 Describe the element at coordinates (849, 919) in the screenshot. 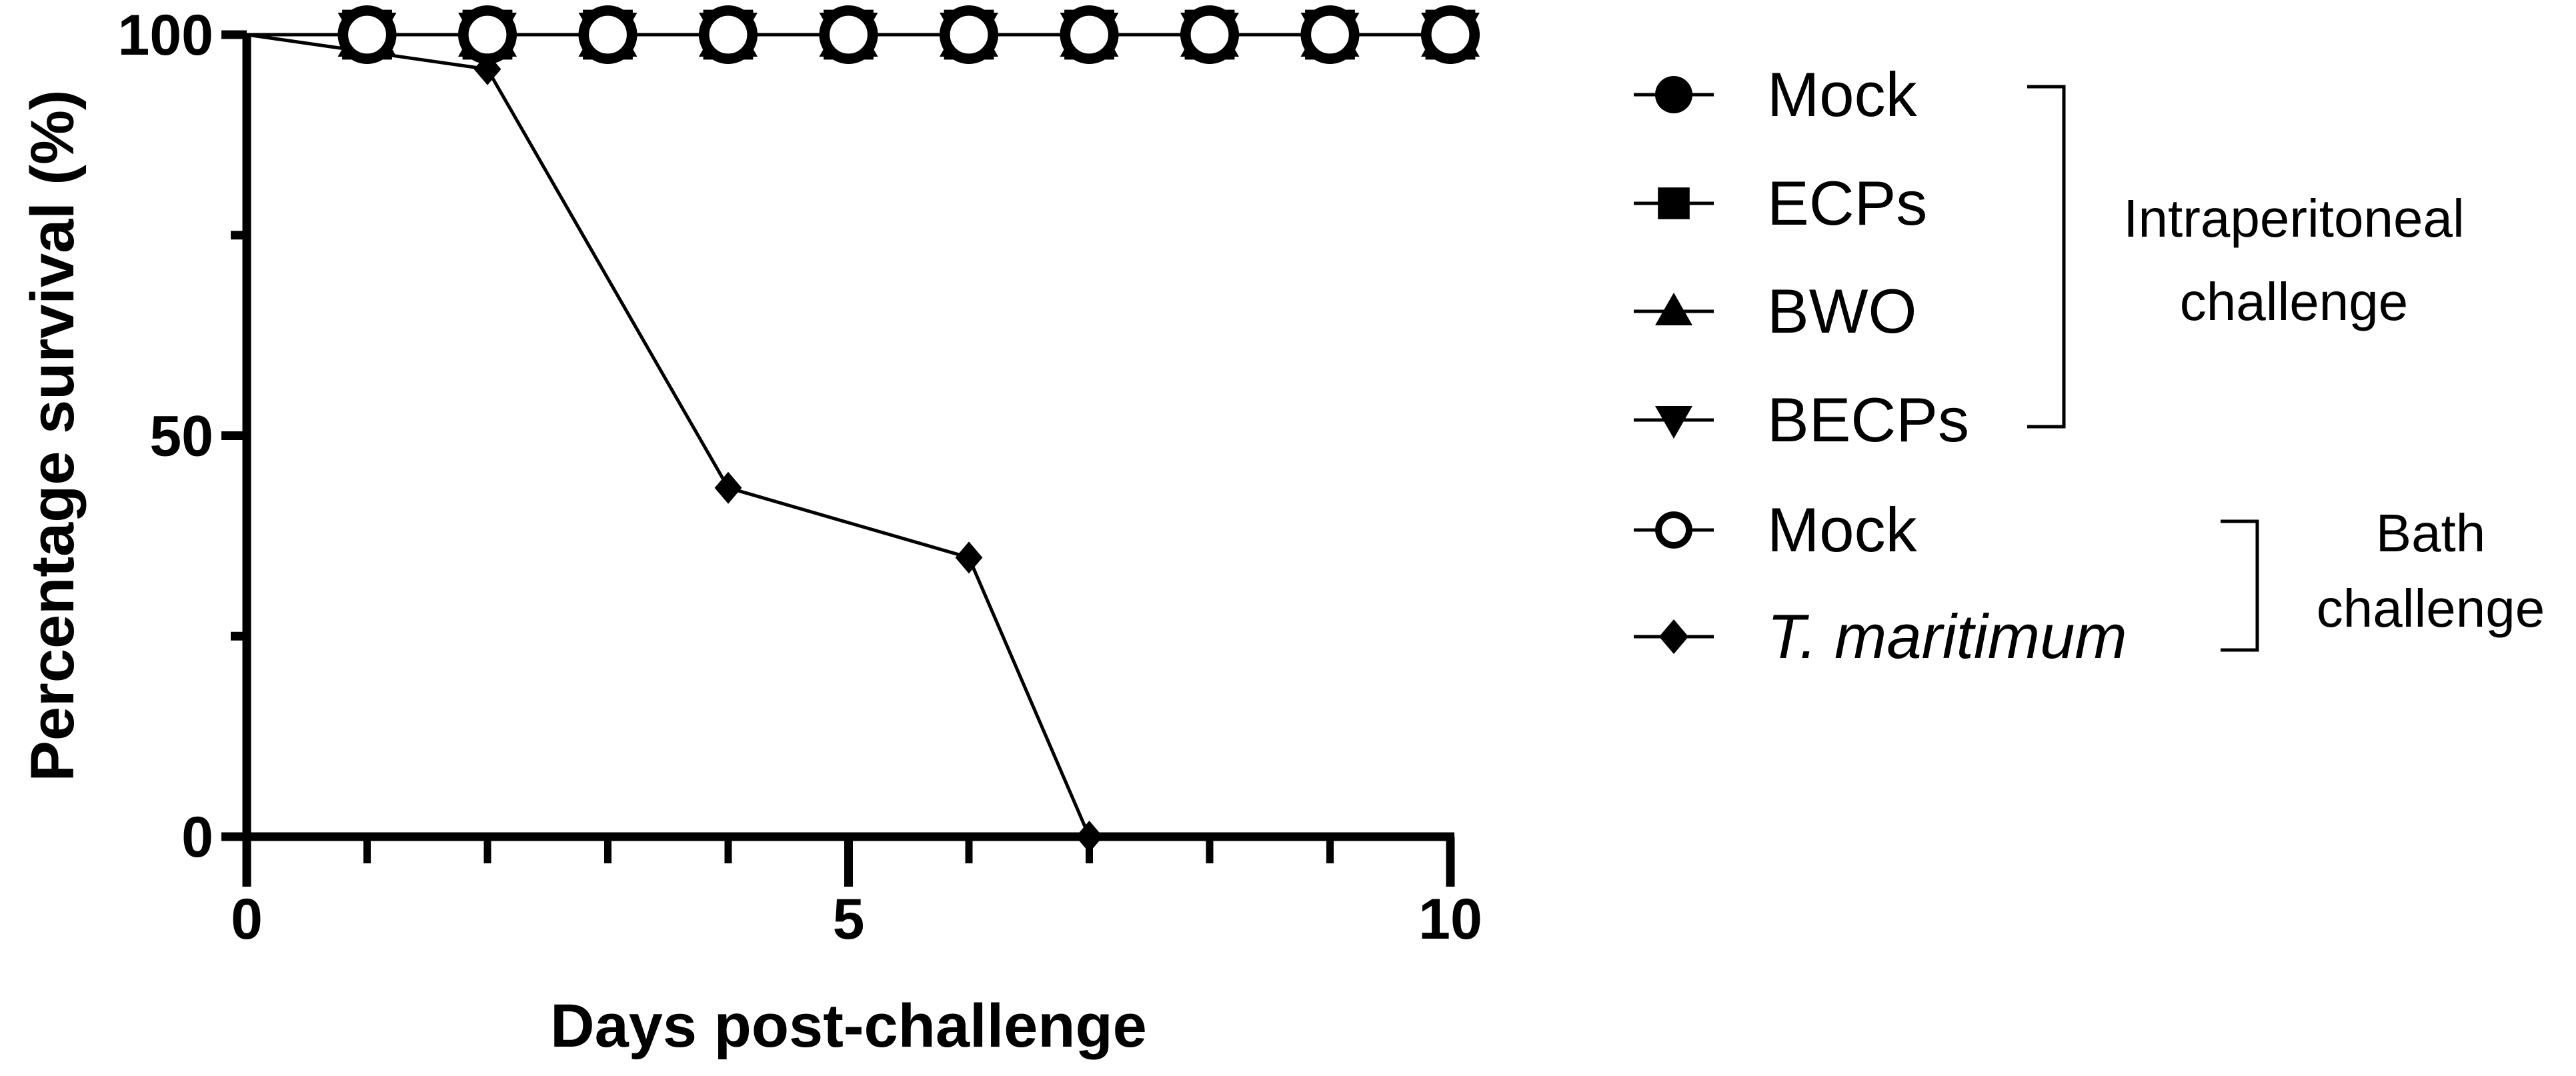

I see `x-tick-label: 5` at that location.